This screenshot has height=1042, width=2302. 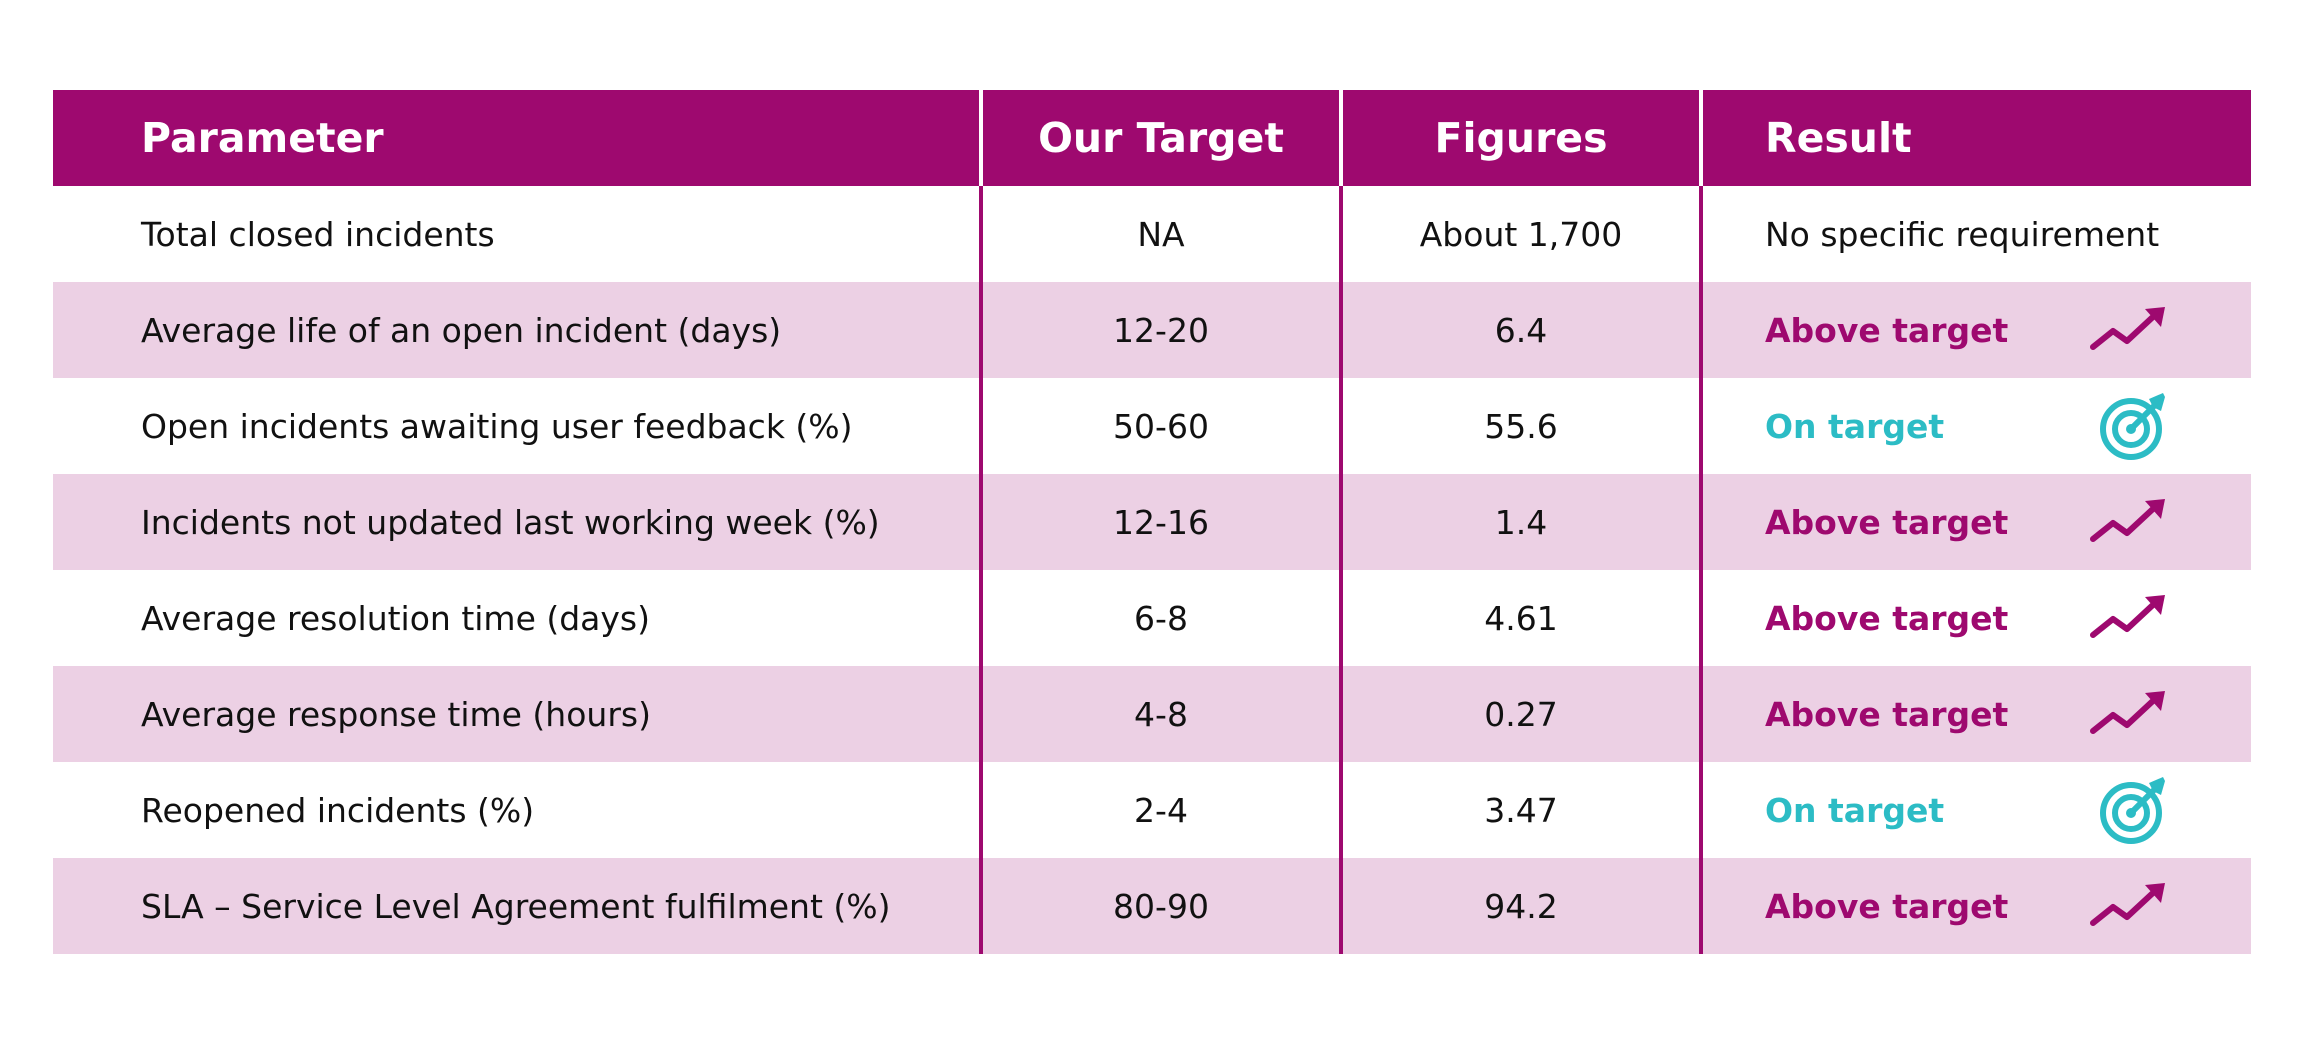 What do you see at coordinates (1520, 906) in the screenshot?
I see `cell-figures: 94.2` at bounding box center [1520, 906].